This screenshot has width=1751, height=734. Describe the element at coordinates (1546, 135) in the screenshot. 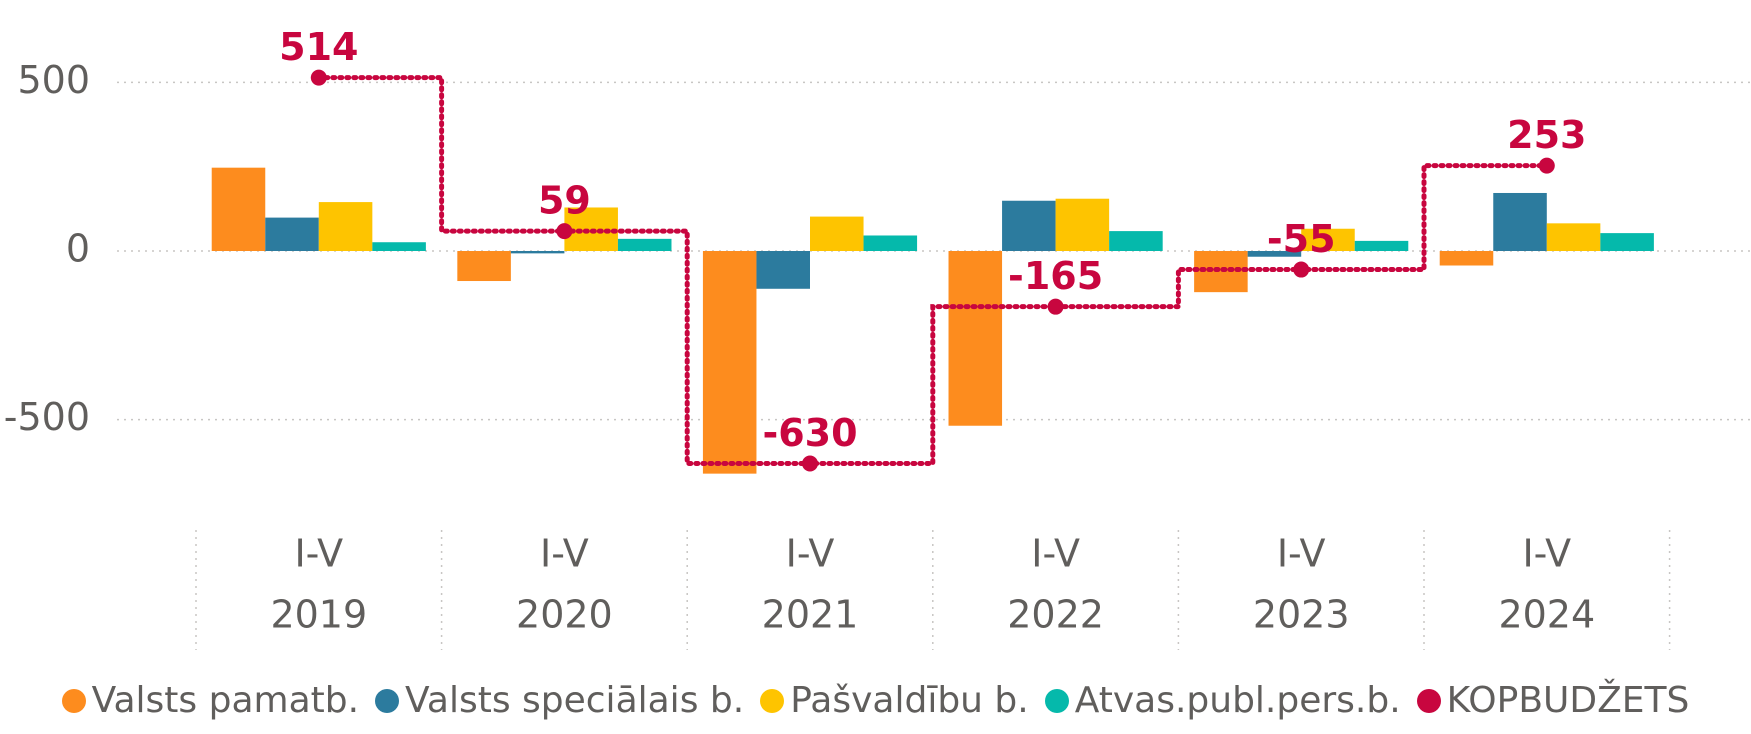

I see `data-label: 253` at that location.